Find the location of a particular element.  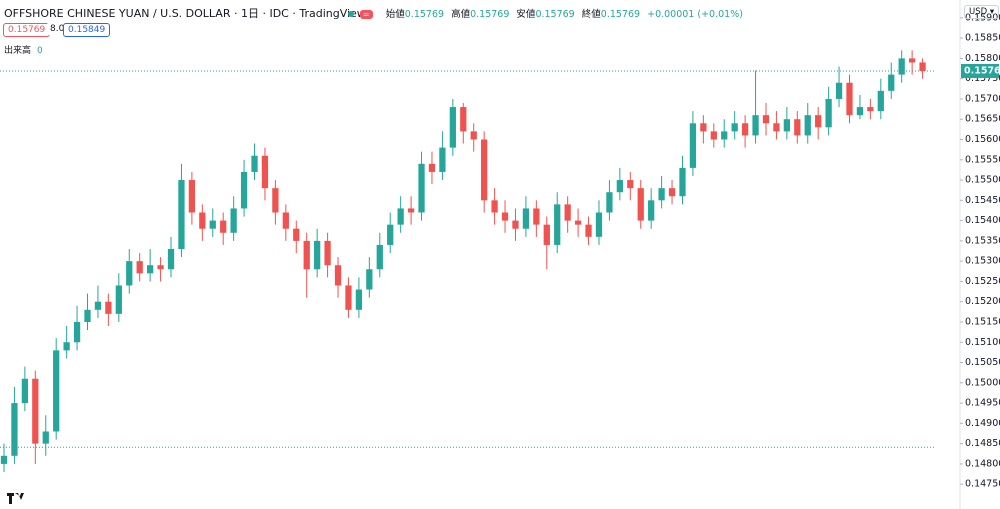

price-axis is located at coordinates (980, 254).